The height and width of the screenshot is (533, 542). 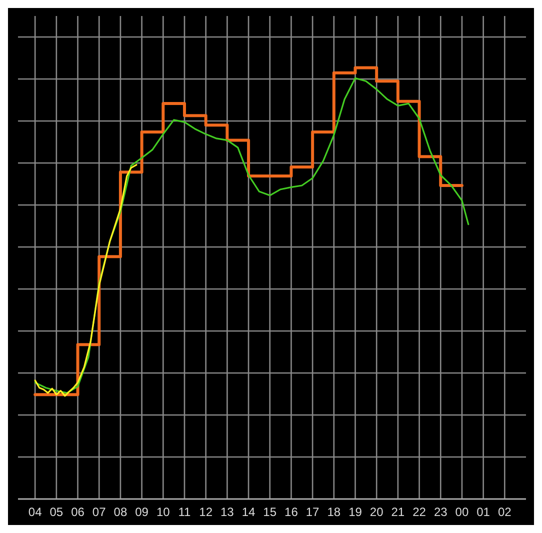 What do you see at coordinates (505, 512) in the screenshot?
I see `x-tick-label: 02` at bounding box center [505, 512].